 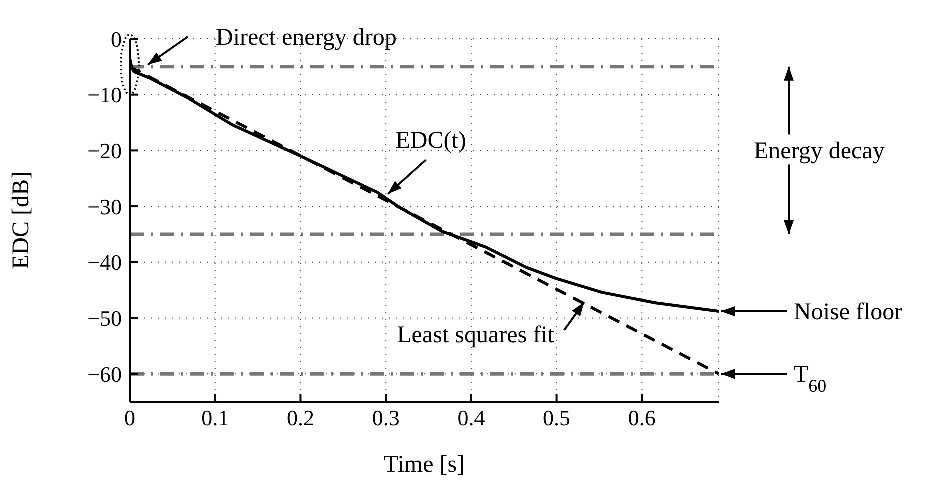 What do you see at coordinates (425, 465) in the screenshot?
I see `x-axis-title: Time [s]` at bounding box center [425, 465].